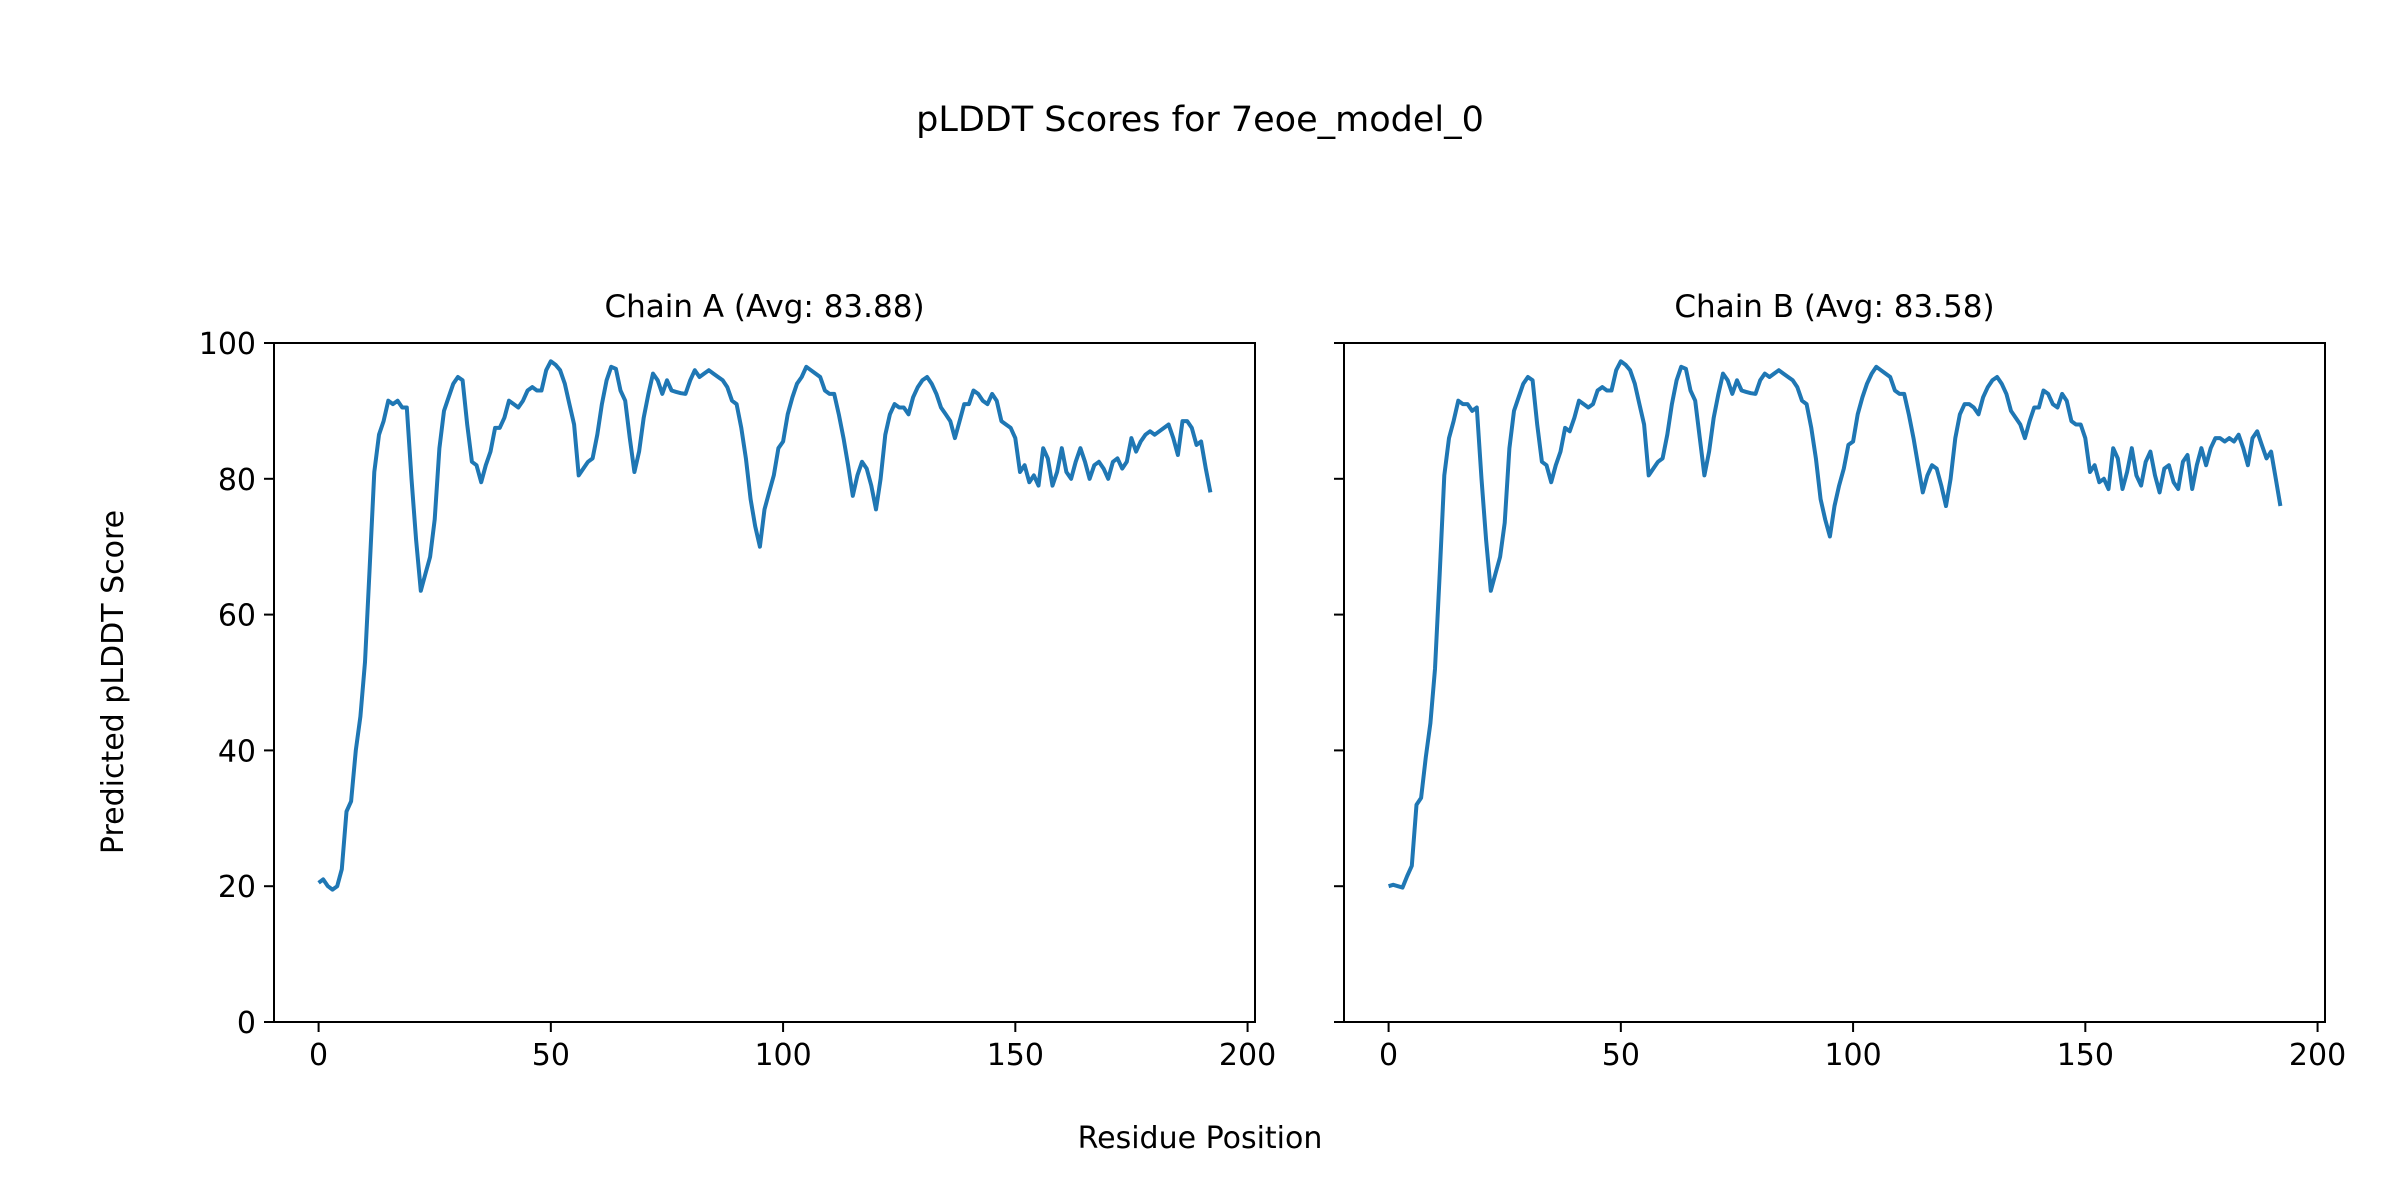 The height and width of the screenshot is (1200, 2400). Describe the element at coordinates (1834, 307) in the screenshot. I see `panel-title: Chain B (Avg: 83.58)` at that location.